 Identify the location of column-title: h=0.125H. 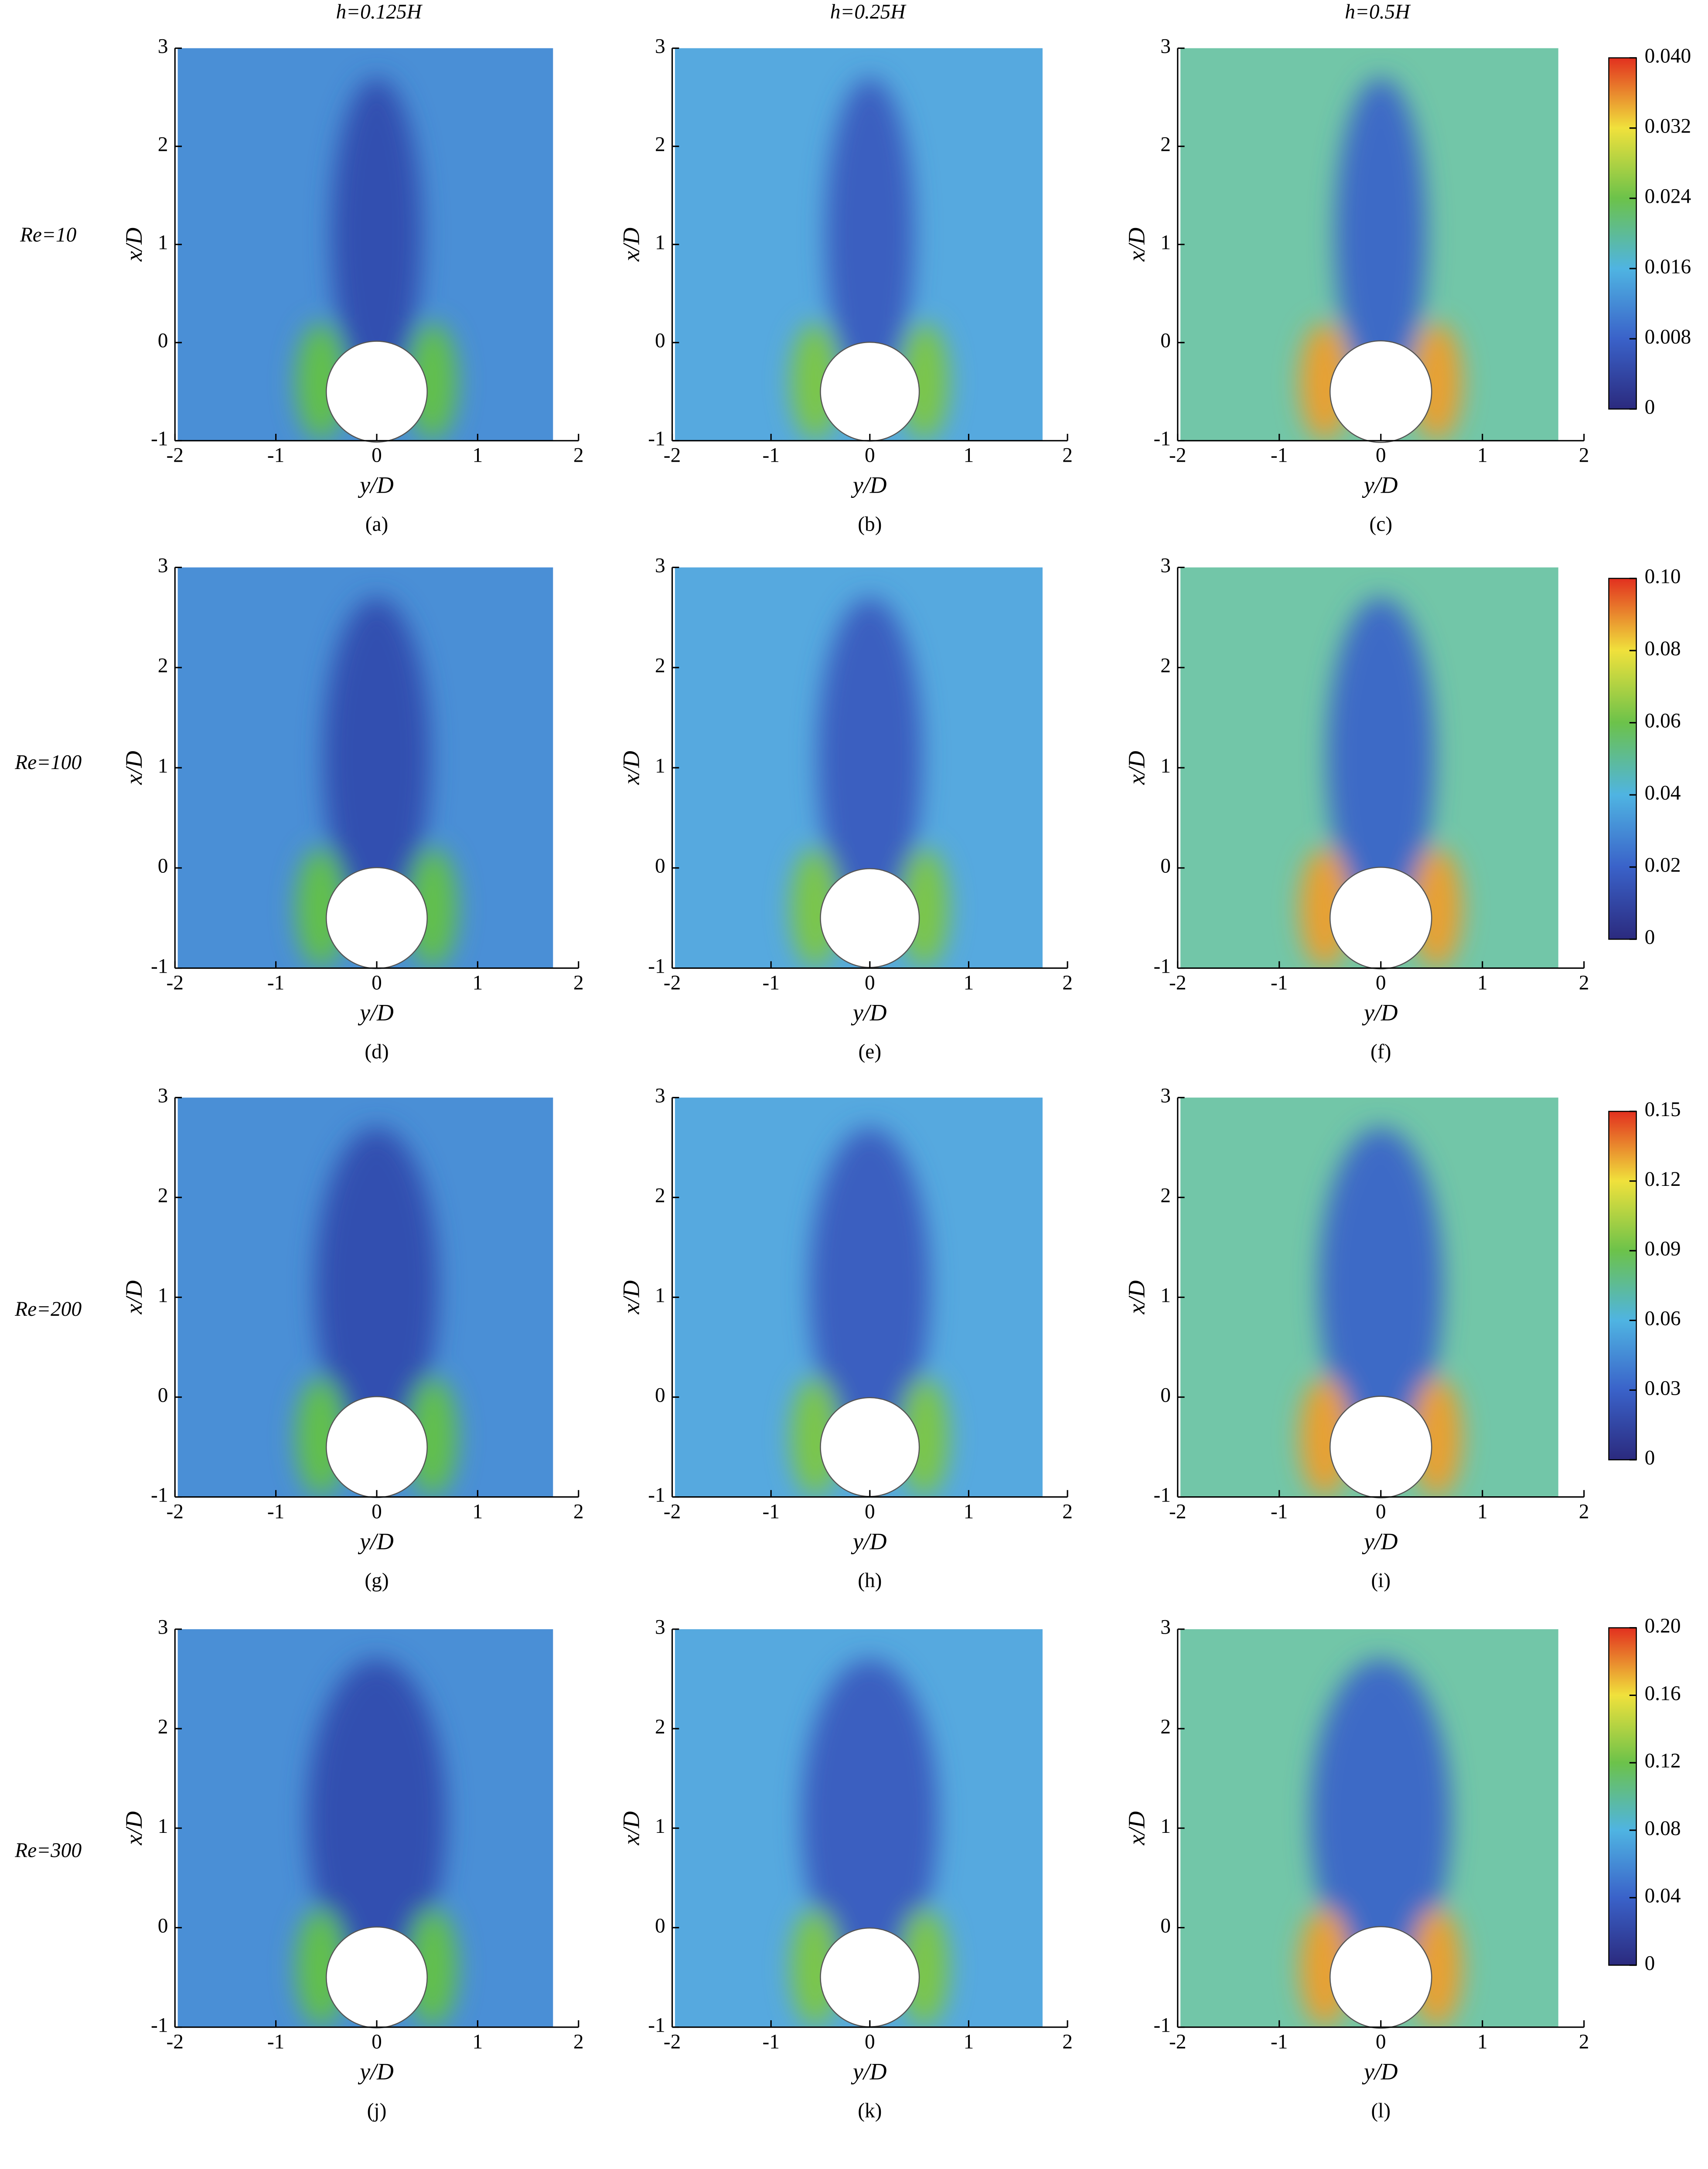
(379, 11).